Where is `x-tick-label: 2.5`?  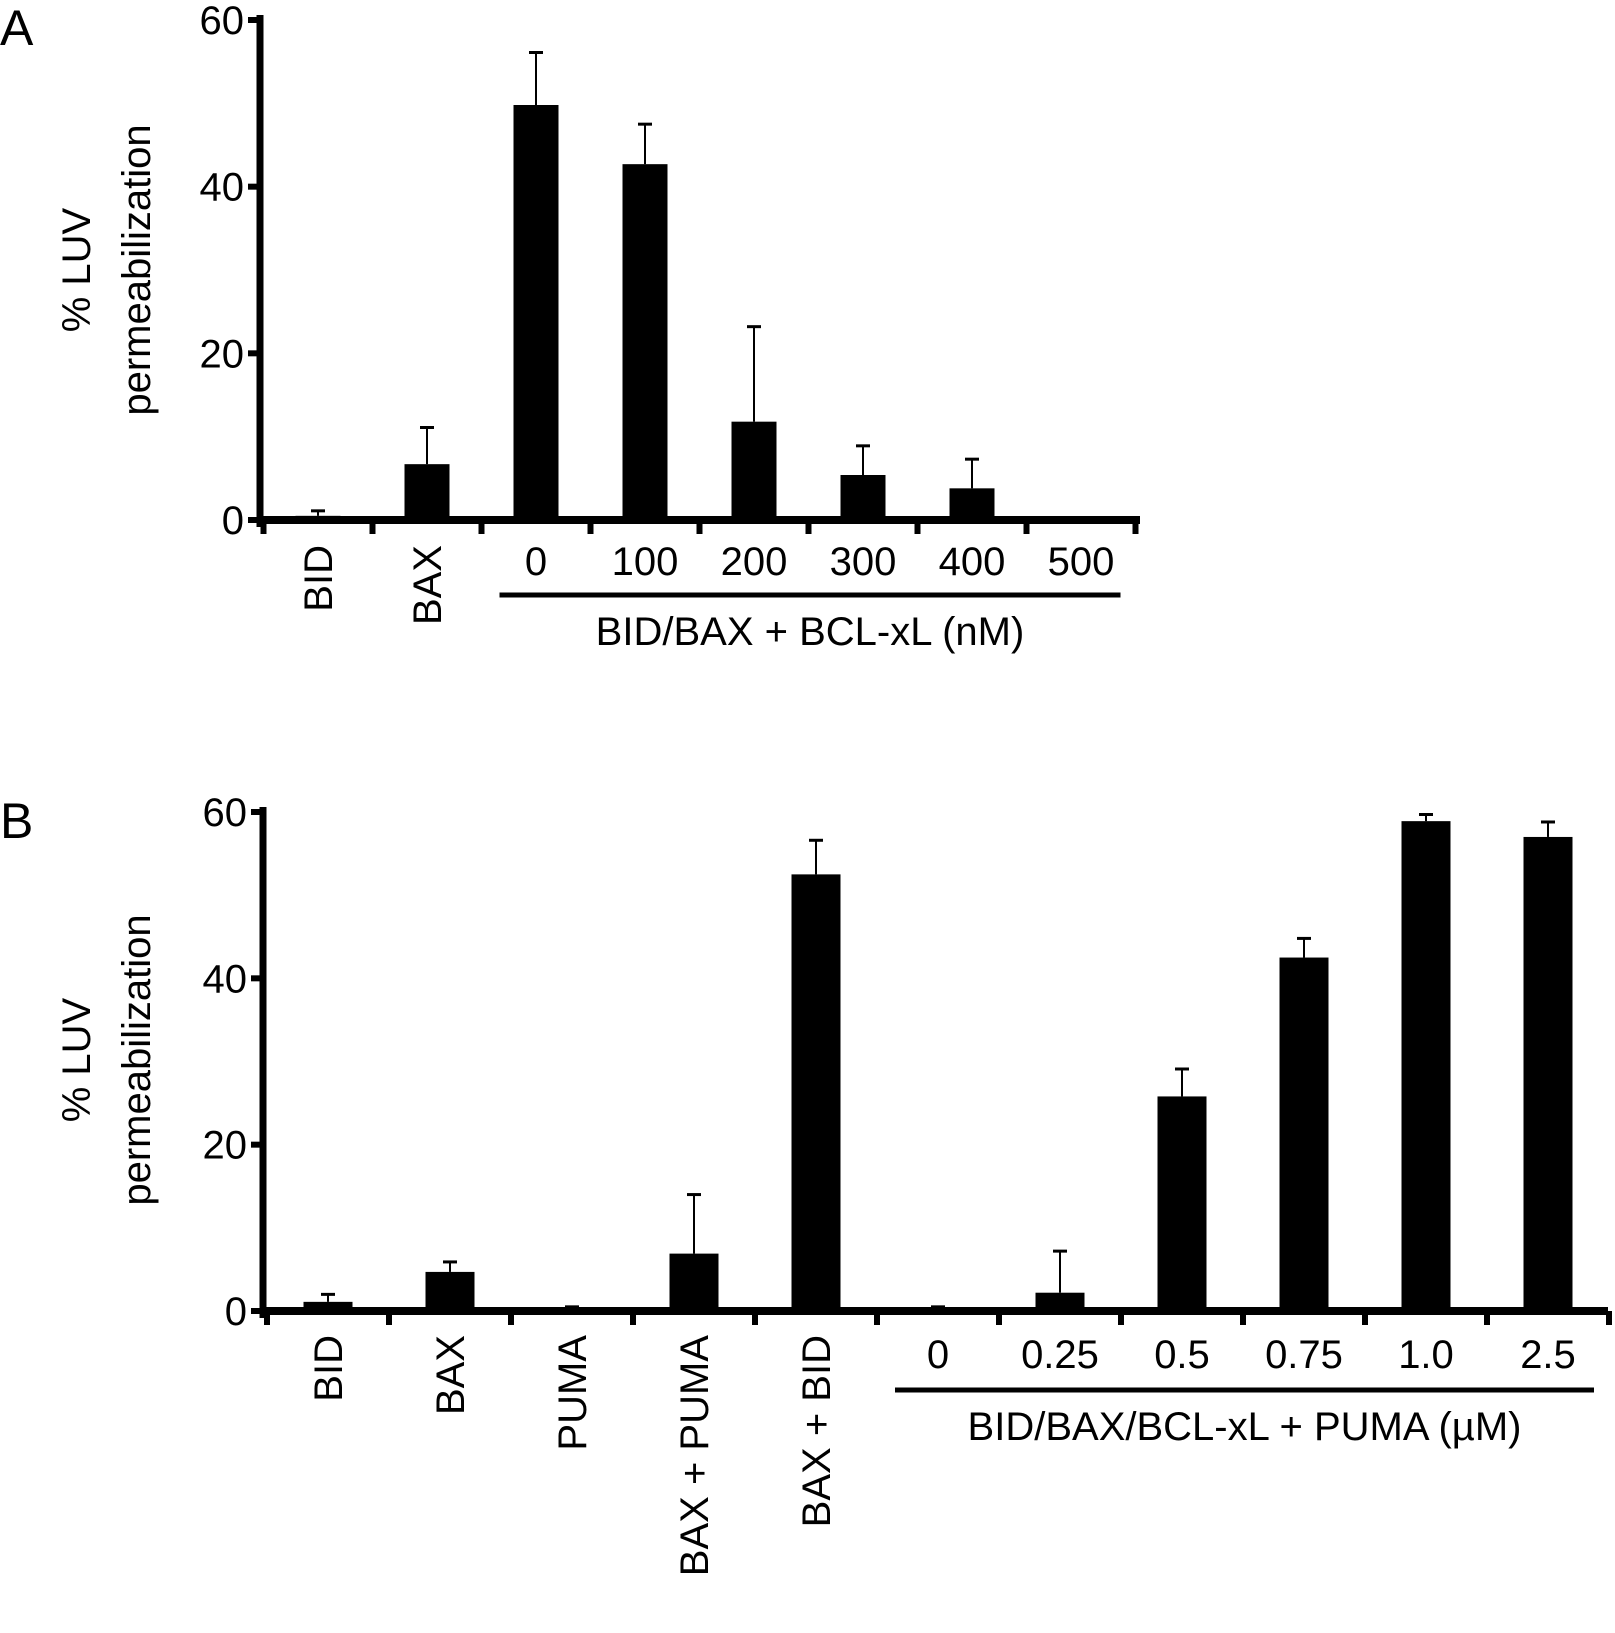 x-tick-label: 2.5 is located at coordinates (1548, 1355).